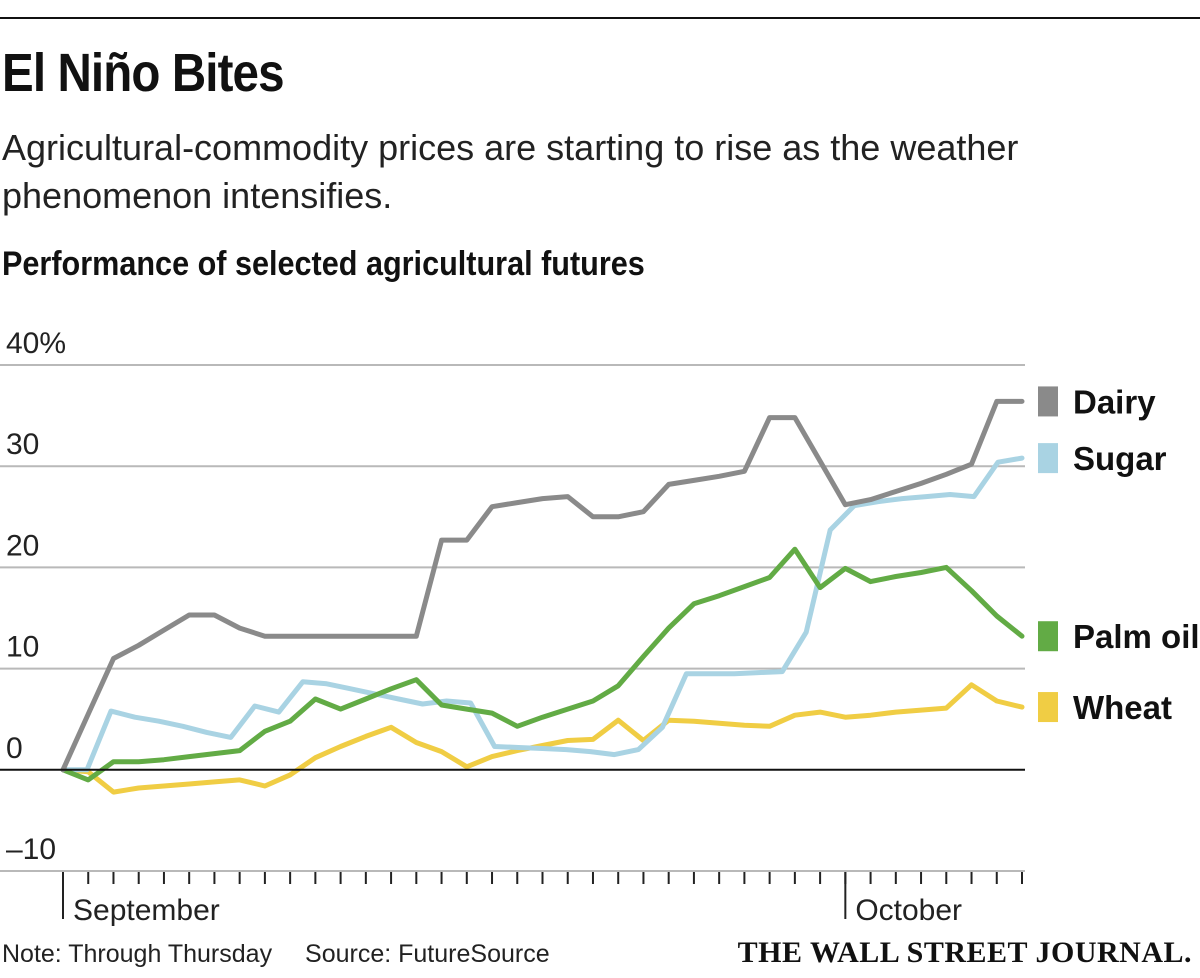 The width and height of the screenshot is (1200, 978). What do you see at coordinates (542, 899) in the screenshot?
I see `x-axis: September October` at bounding box center [542, 899].